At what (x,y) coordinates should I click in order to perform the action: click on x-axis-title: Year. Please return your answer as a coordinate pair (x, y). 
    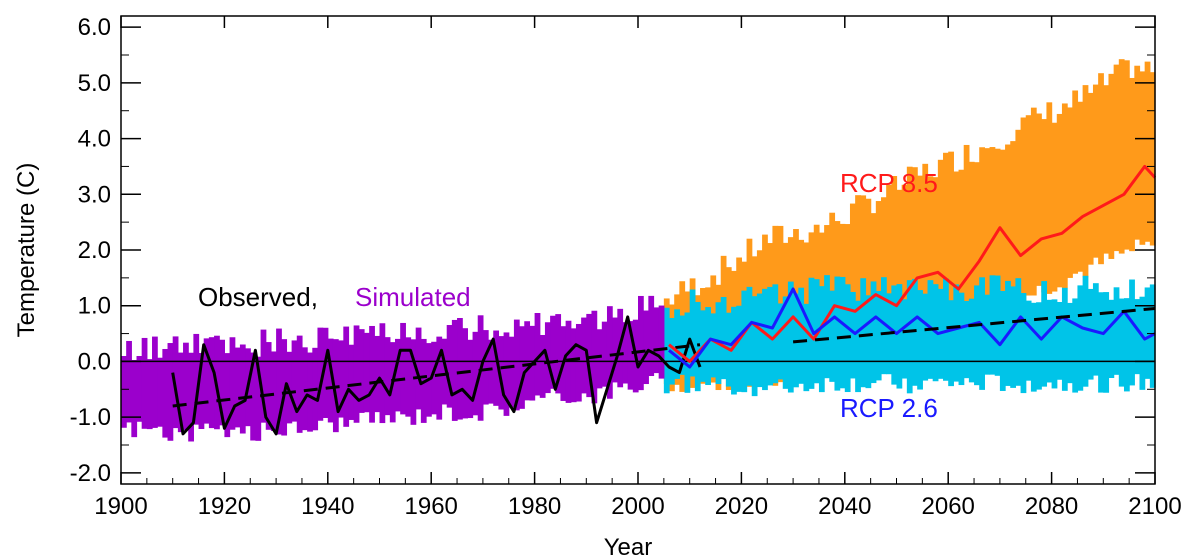
    Looking at the image, I should click on (628, 547).